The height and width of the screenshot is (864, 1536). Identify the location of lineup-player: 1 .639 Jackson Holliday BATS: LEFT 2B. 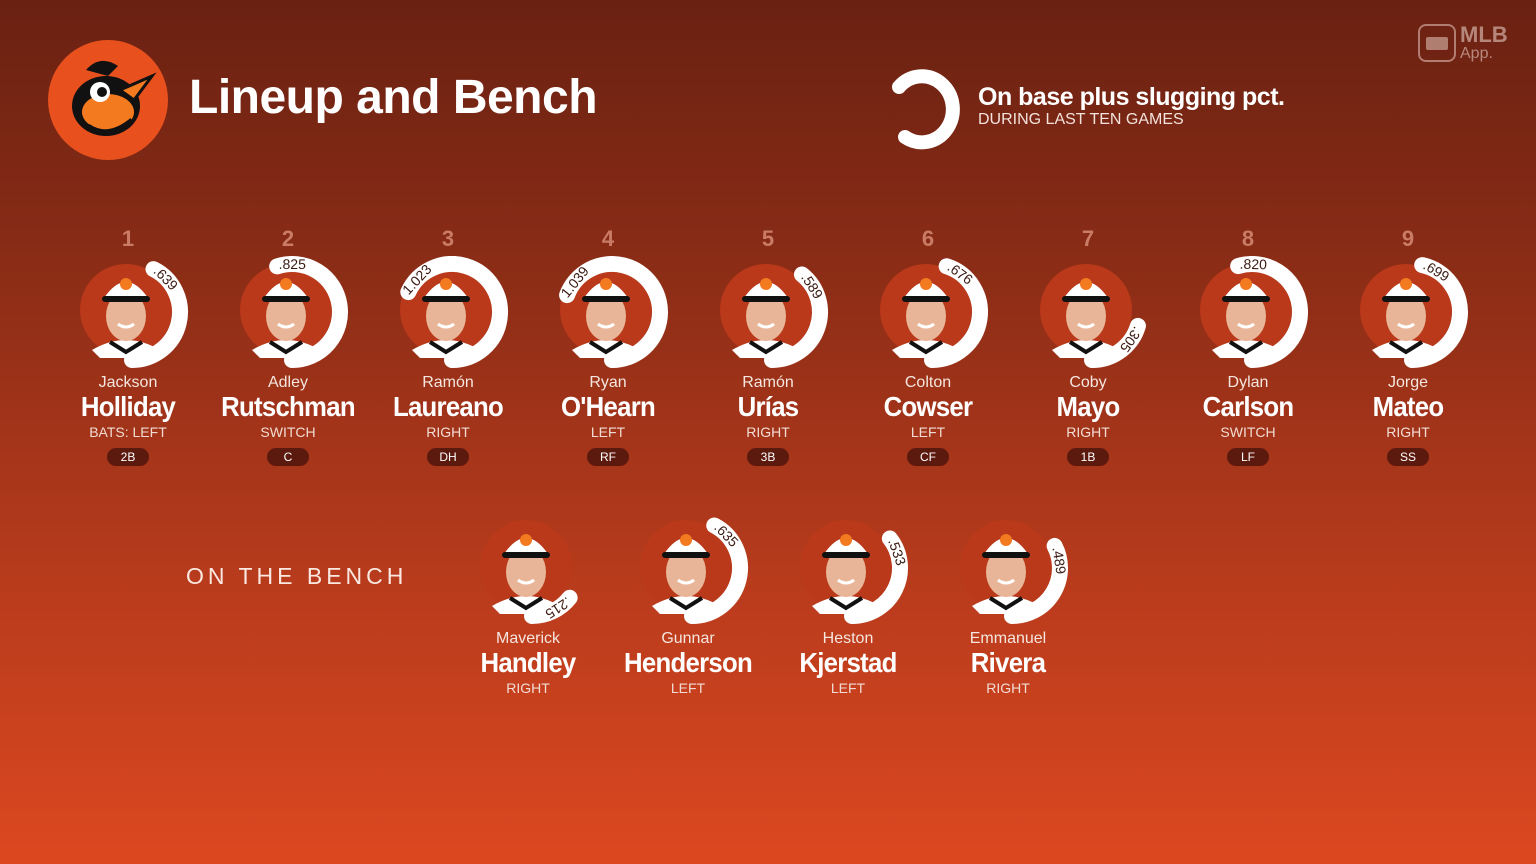
(128, 346).